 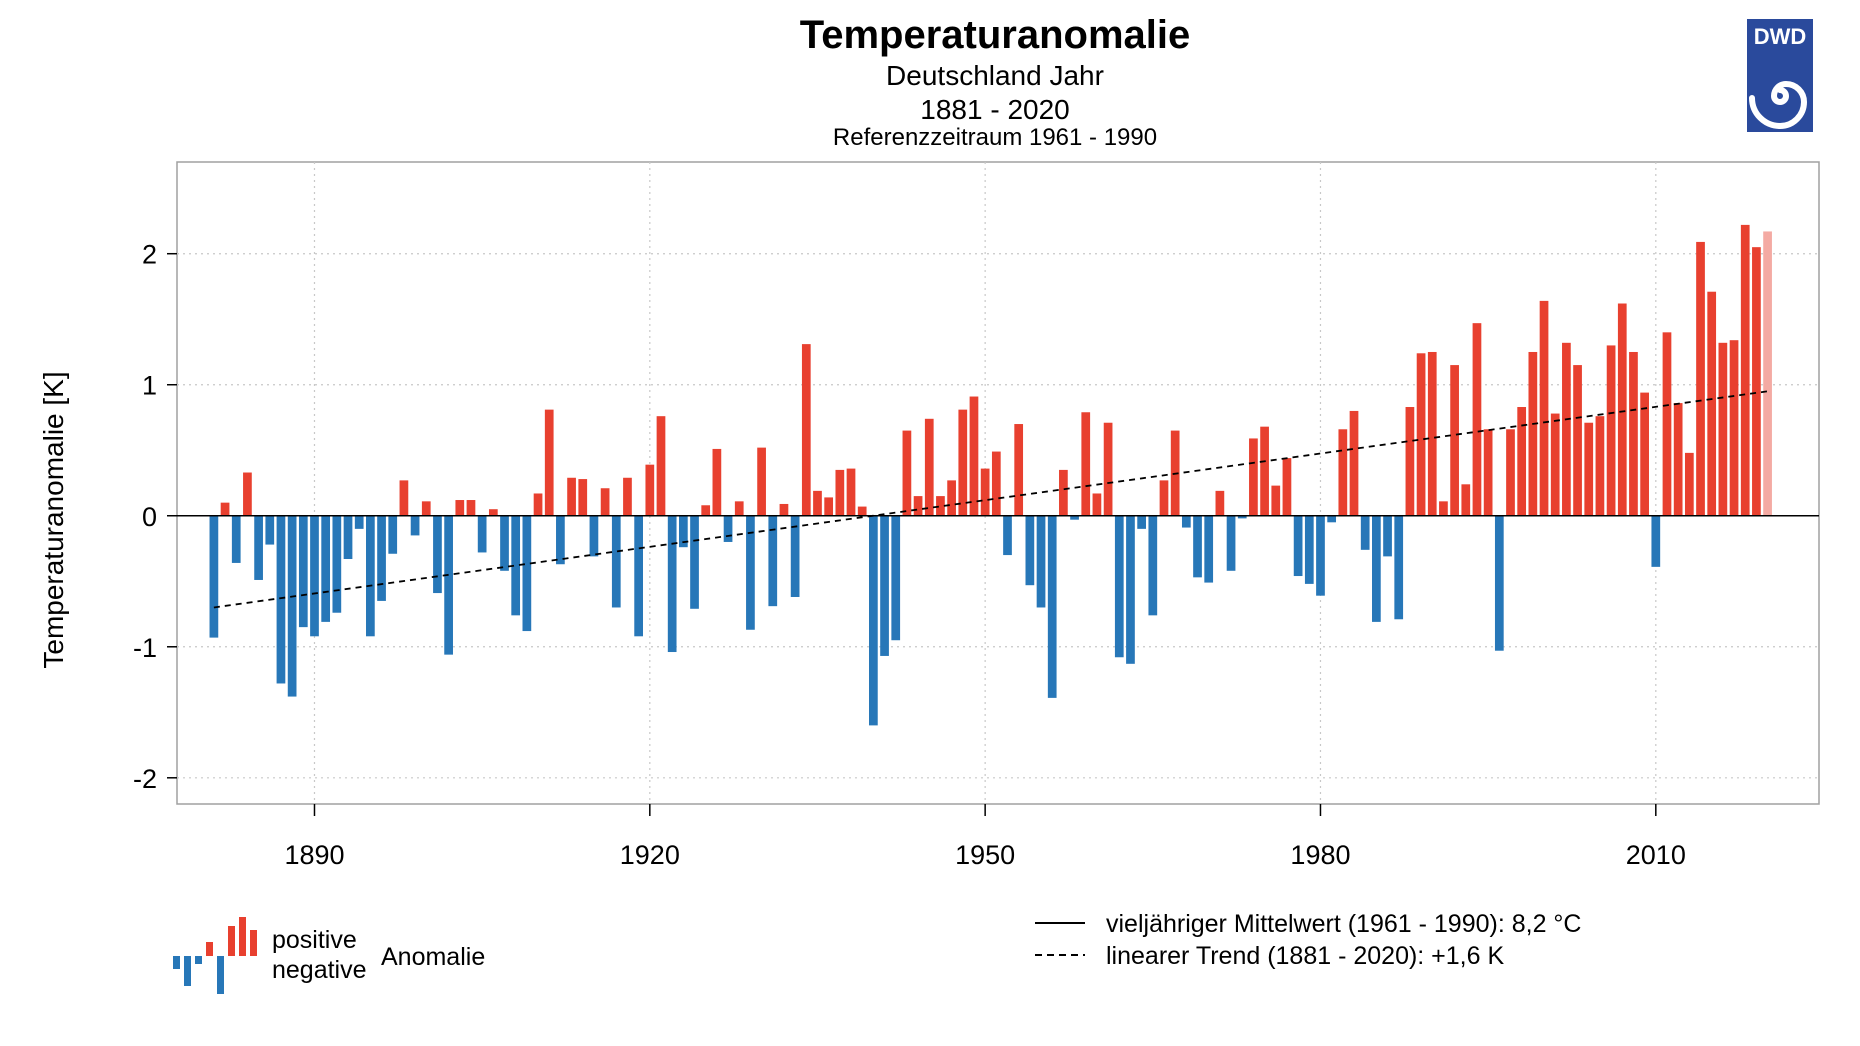 What do you see at coordinates (1376, 568) in the screenshot?
I see `bar-1985` at bounding box center [1376, 568].